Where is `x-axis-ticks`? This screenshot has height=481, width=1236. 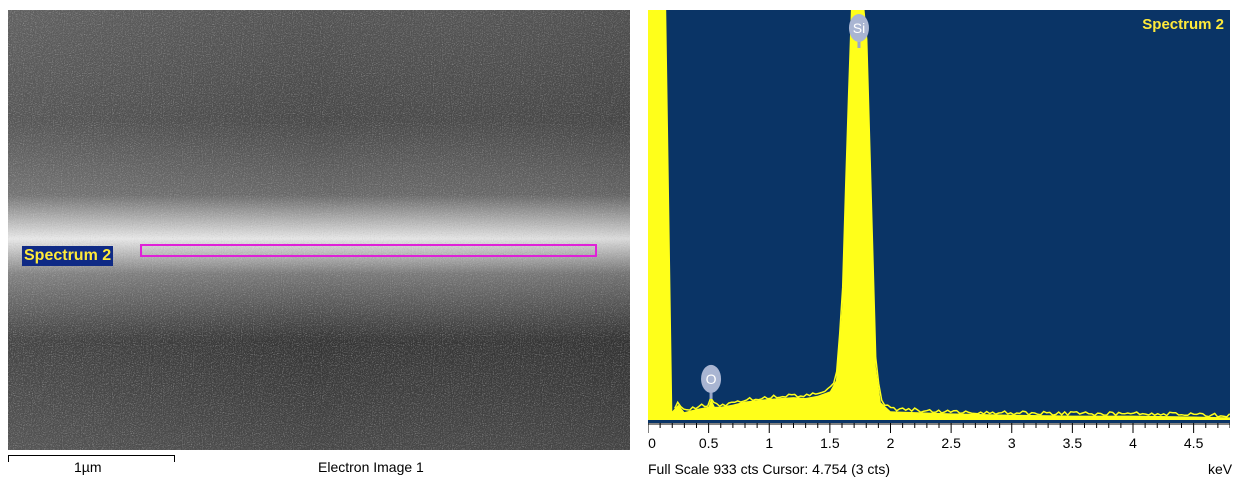
x-axis-ticks is located at coordinates (939, 428).